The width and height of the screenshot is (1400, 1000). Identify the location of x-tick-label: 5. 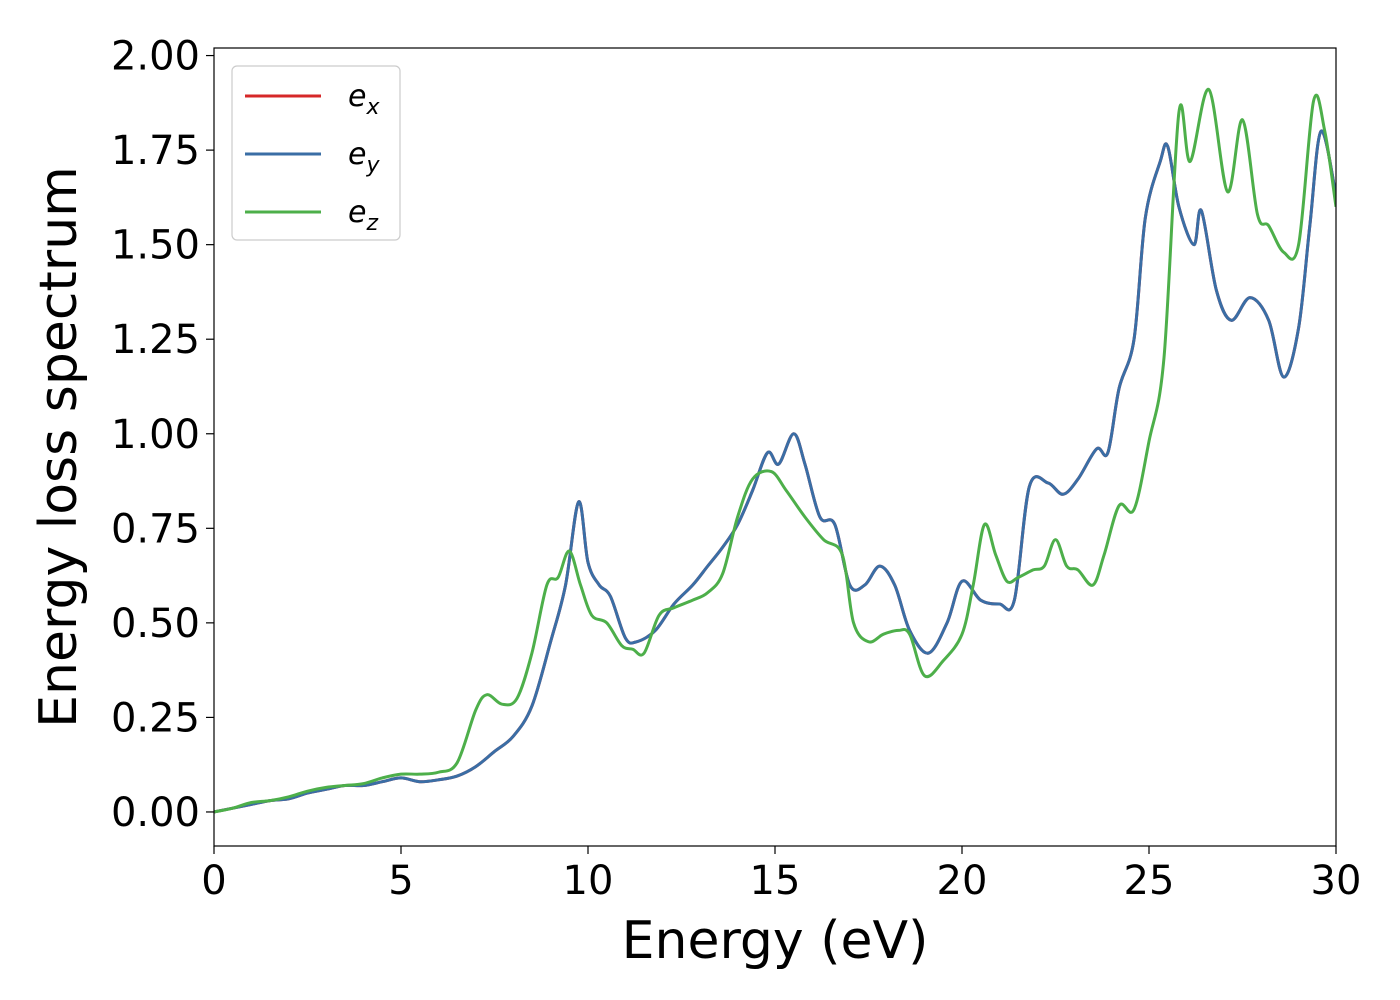
(400, 881).